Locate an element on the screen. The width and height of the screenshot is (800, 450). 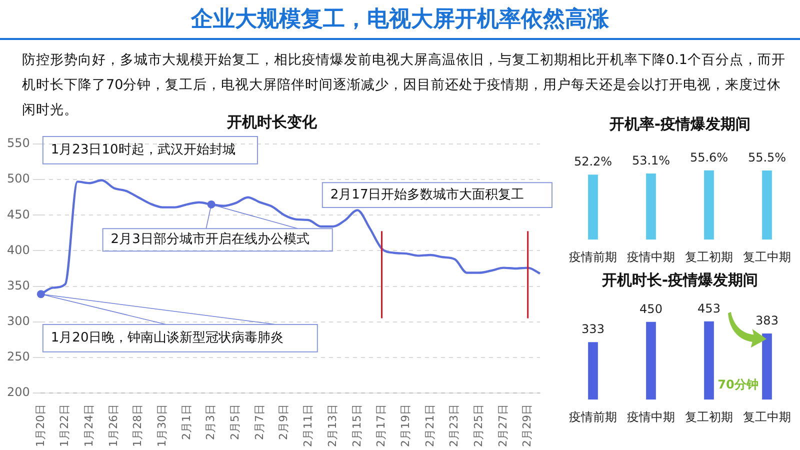
annotation: 1月23日10时起，武汉开始封城 is located at coordinates (143, 150).